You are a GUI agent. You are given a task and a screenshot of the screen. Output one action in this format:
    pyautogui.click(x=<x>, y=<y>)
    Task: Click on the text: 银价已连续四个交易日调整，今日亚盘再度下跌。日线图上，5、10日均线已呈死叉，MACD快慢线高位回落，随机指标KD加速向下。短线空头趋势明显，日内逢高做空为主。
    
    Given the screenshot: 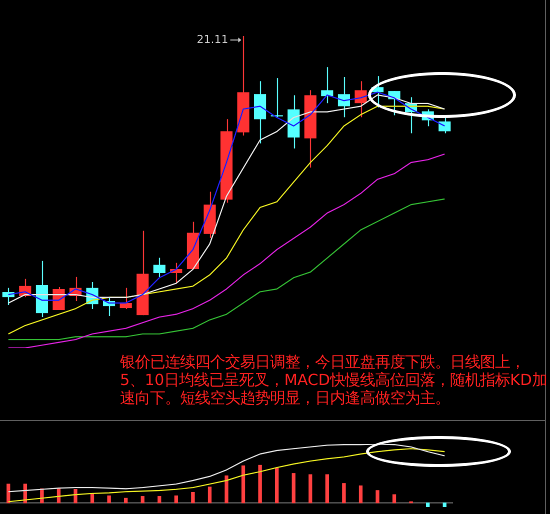 What is the action you would take?
    pyautogui.click(x=334, y=380)
    